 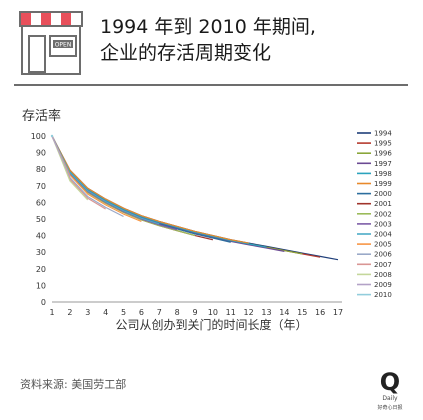 What do you see at coordinates (383, 204) in the screenshot?
I see `legend-label-2001: 2001` at bounding box center [383, 204].